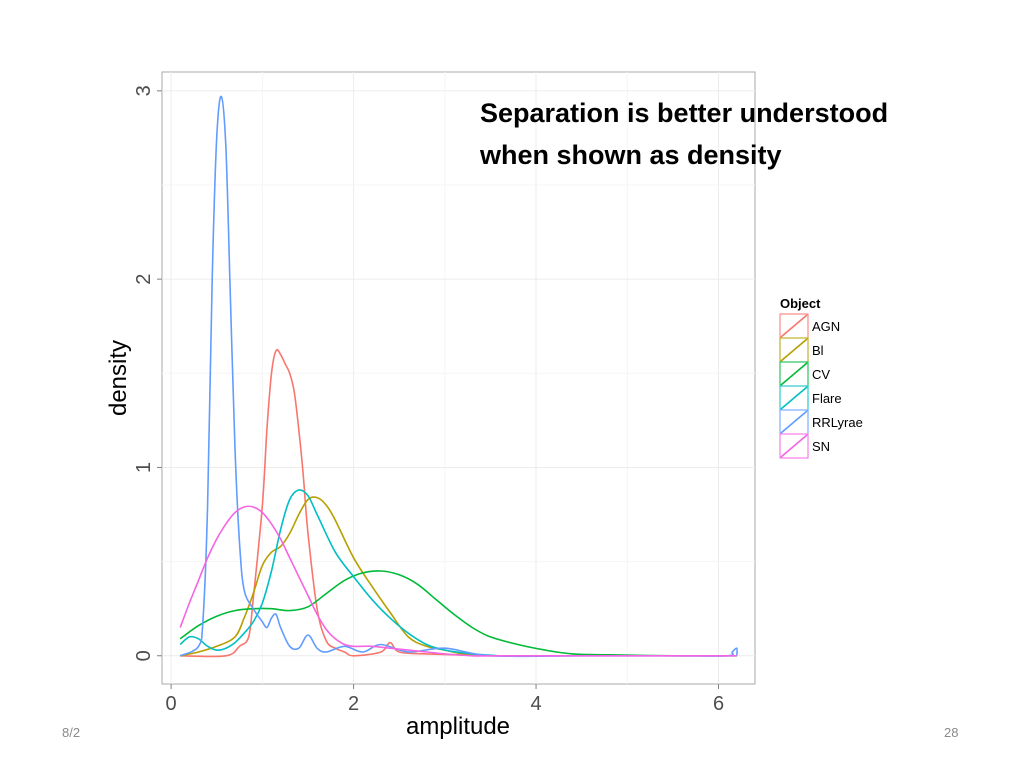 The width and height of the screenshot is (1024, 768). I want to click on legend-label-sn: SN, so click(821, 446).